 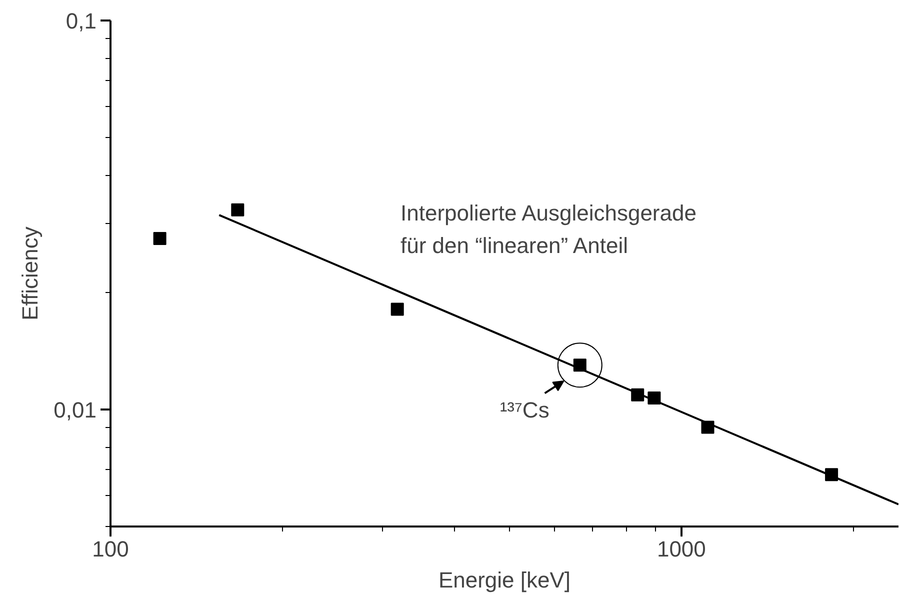 I want to click on x-tick-label: 1000, so click(x=681, y=549).